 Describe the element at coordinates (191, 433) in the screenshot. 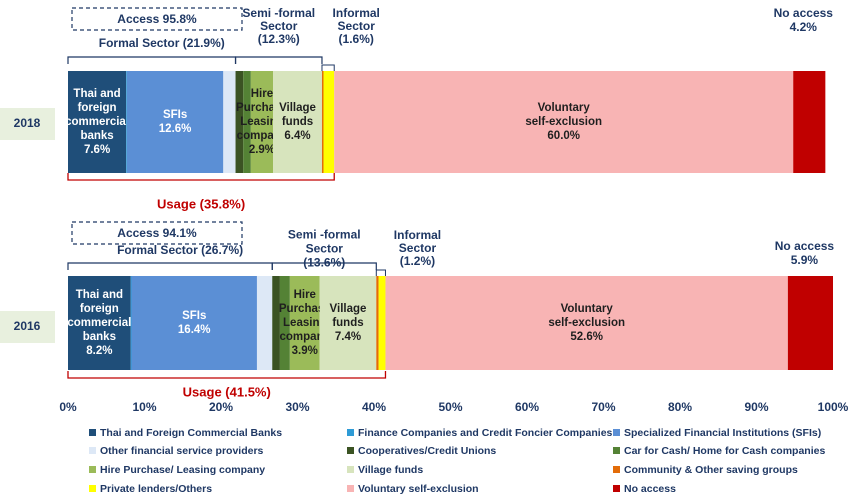

I see `legend-entry: Thai and Foreign Commercial Banks` at that location.